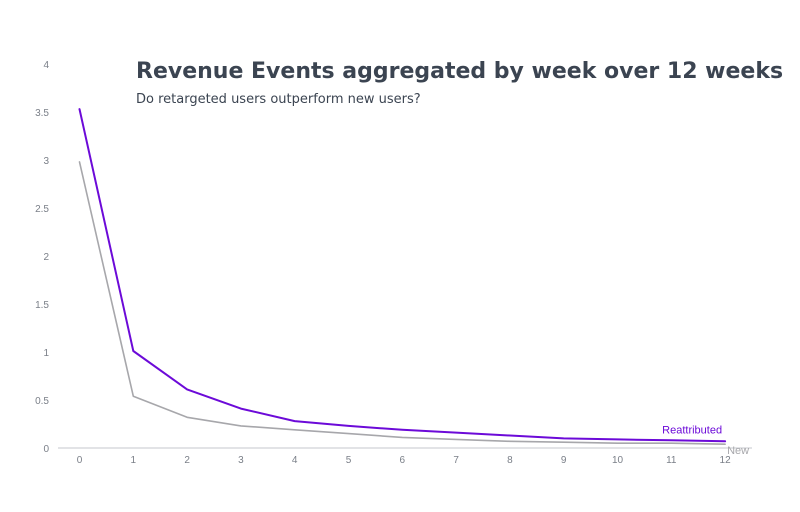 Image resolution: width=800 pixels, height=512 pixels. I want to click on y-axis: 0 0.5 1 1.5 2 2.5 3 3.5 4, so click(42, 257).